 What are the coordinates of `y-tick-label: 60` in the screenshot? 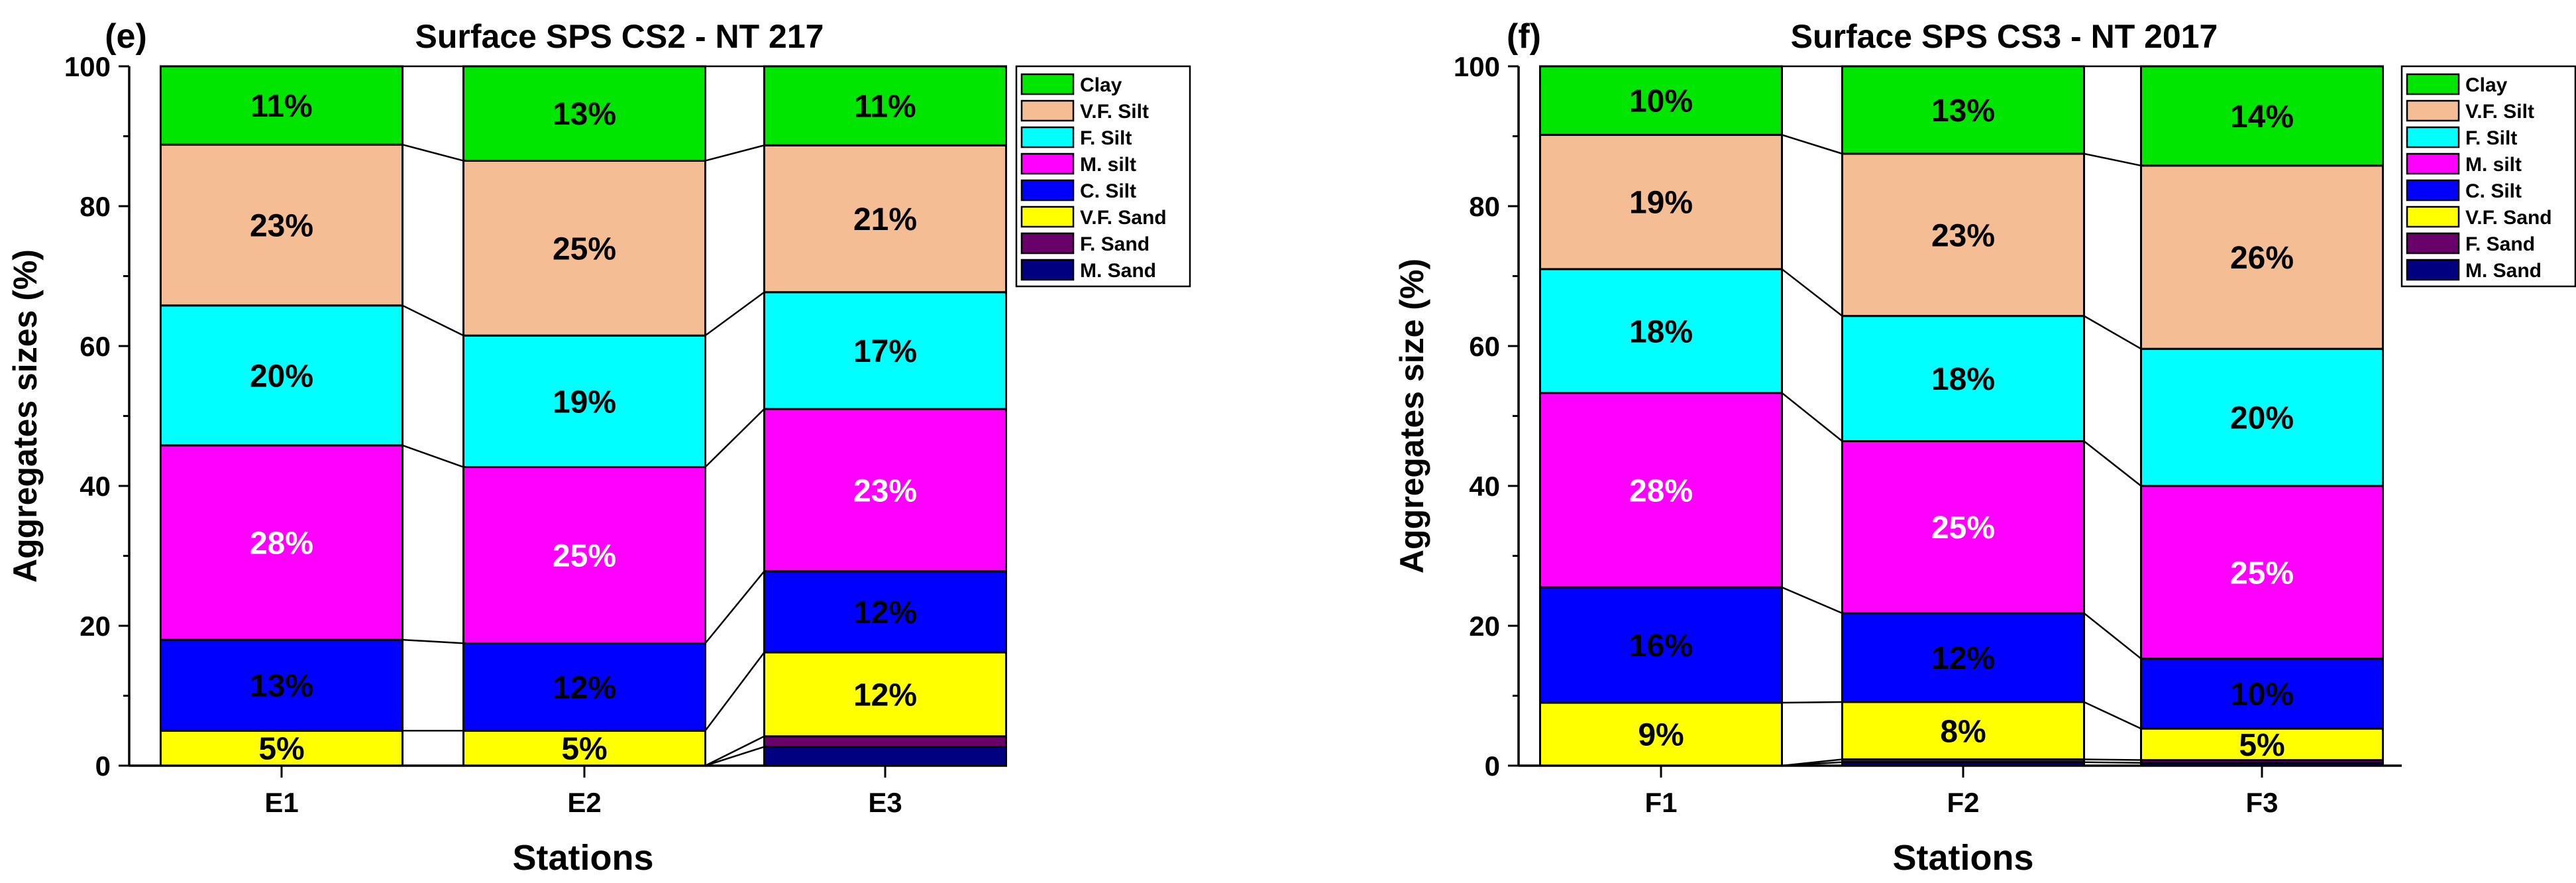 It's located at (96, 346).